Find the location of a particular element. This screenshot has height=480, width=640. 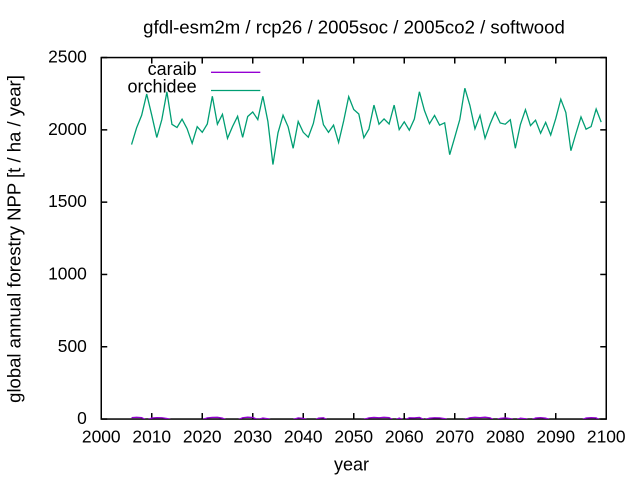

svg-text: 2030 is located at coordinates (252, 436).